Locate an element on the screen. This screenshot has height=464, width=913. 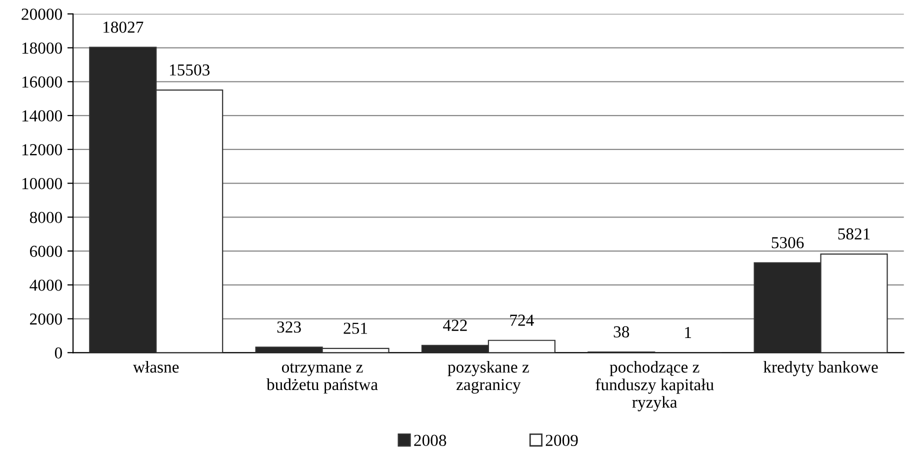
x-tick-label: kredyty bankowe is located at coordinates (820, 368).